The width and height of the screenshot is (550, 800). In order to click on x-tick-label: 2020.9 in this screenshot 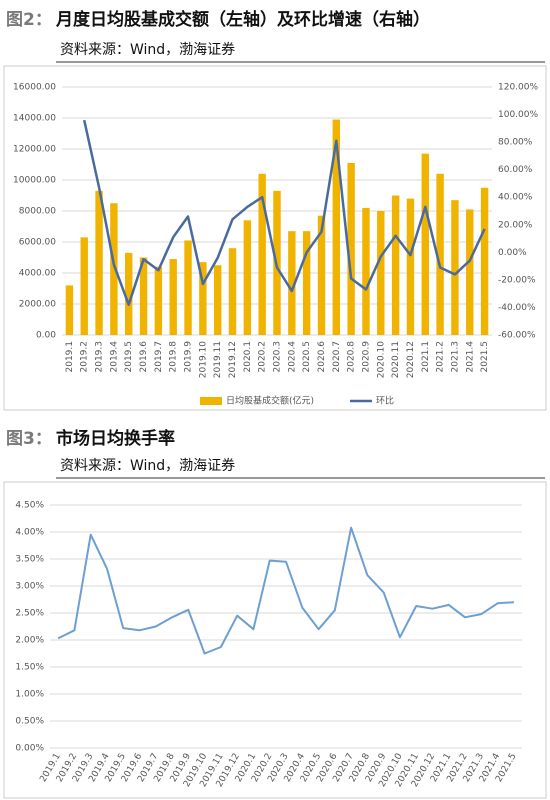, I will do `click(366, 357)`.